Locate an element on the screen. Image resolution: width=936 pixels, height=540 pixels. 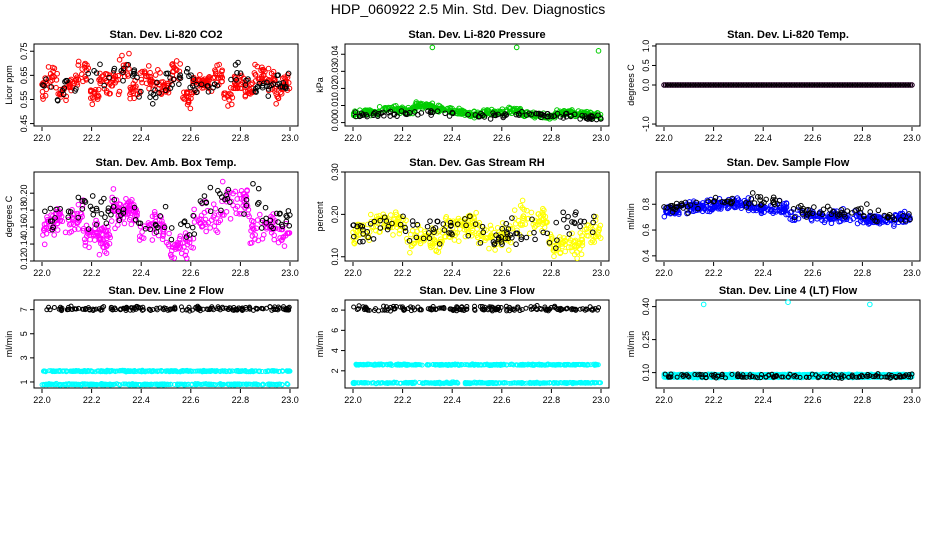
y-tick-label: 0.03 is located at coordinates (335, 72).